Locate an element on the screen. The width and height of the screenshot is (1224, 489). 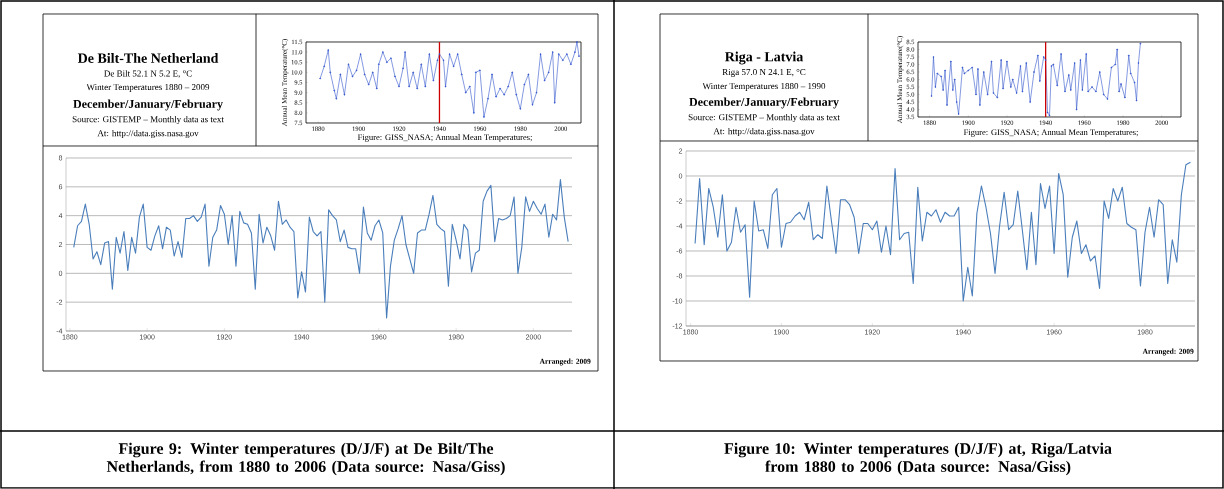
chart-title: Riga - Latvia is located at coordinates (764, 58).